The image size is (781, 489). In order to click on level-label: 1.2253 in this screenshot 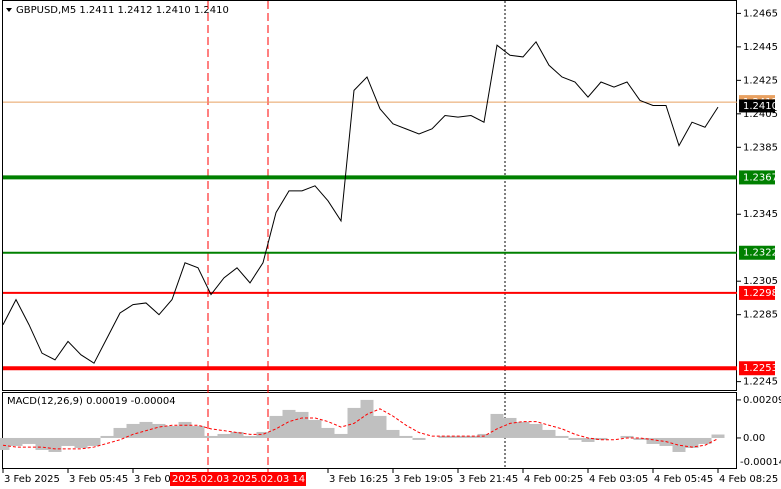, I will do `click(760, 368)`.